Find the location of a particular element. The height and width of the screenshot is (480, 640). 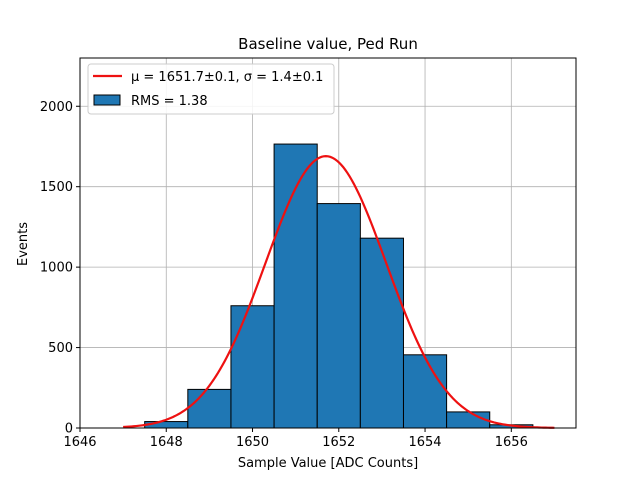

y-axis-label: Events is located at coordinates (23, 244).